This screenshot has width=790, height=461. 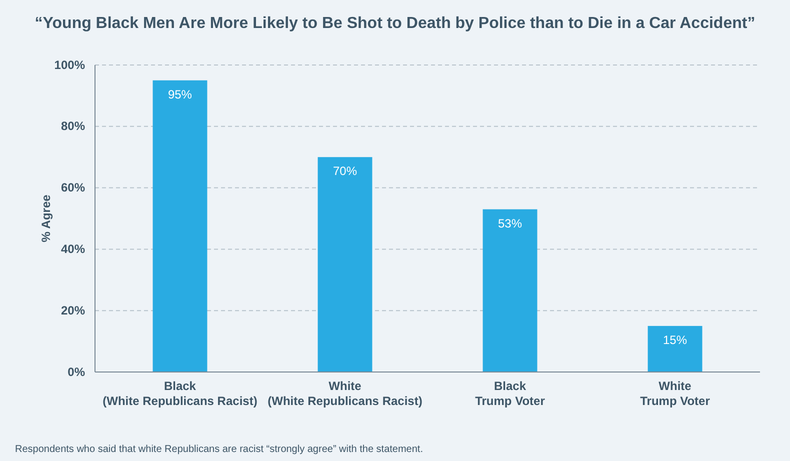 What do you see at coordinates (73, 249) in the screenshot?
I see `y-tick-label: 40%` at bounding box center [73, 249].